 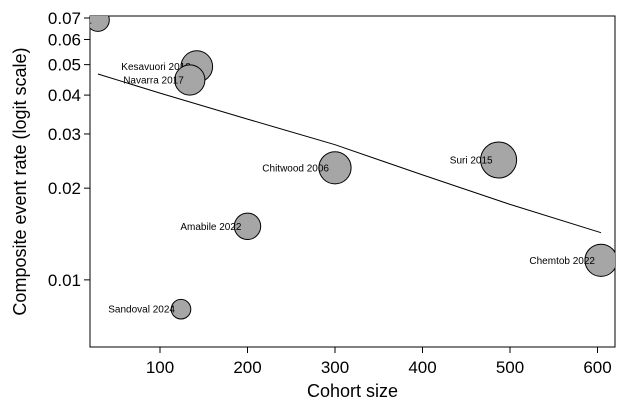 What do you see at coordinates (510, 367) in the screenshot?
I see `x-tick-label: 500` at bounding box center [510, 367].